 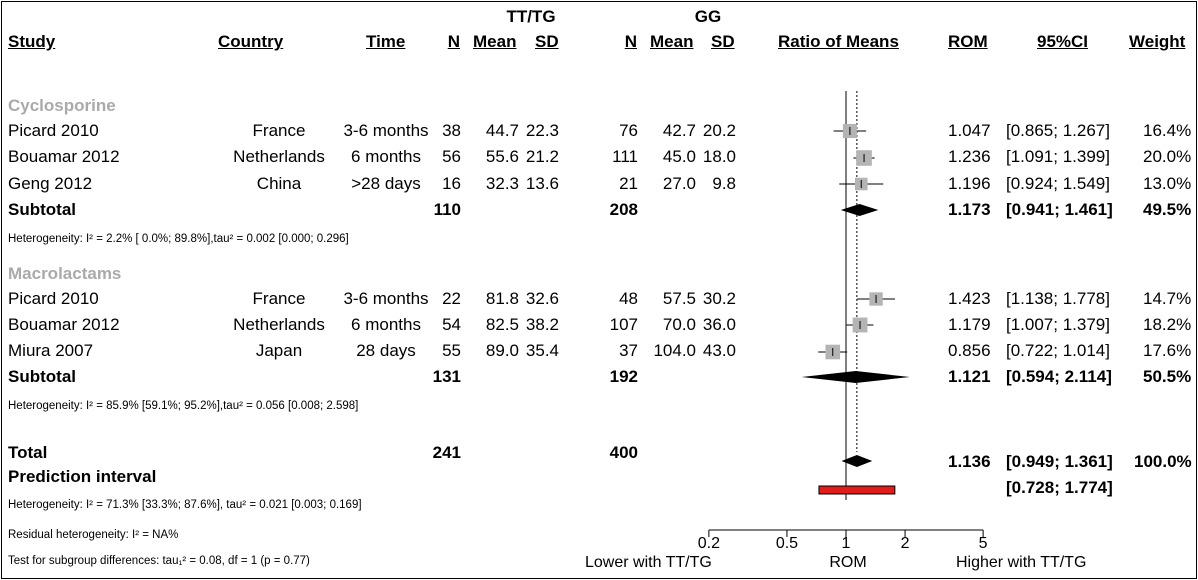 I want to click on subtotal-n1: 131, so click(x=446, y=376).